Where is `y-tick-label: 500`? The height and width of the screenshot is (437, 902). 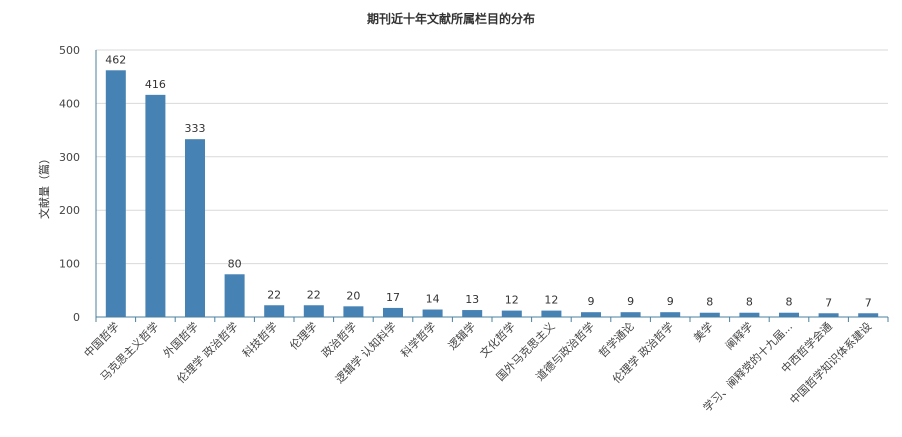
y-tick-label: 500 is located at coordinates (69, 50).